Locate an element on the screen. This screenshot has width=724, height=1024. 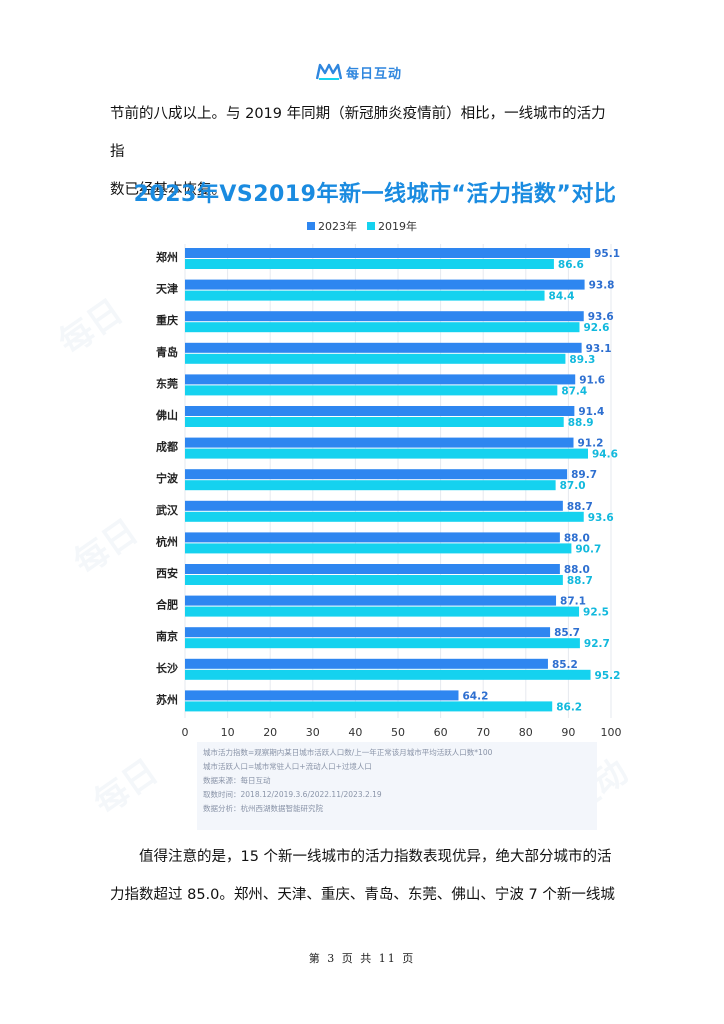
x-tick-label: 90 is located at coordinates (568, 732).